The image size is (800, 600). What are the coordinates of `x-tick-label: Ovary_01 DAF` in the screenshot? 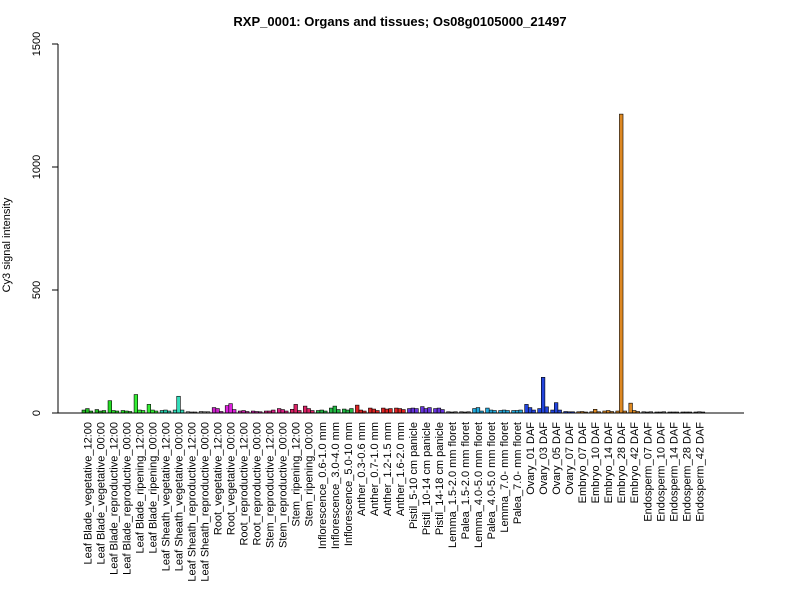 It's located at (531, 458).